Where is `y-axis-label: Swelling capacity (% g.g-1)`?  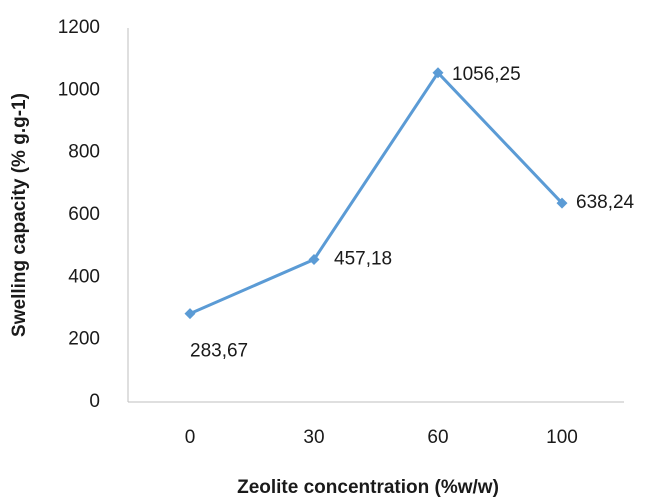 y-axis-label: Swelling capacity (% g.g-1) is located at coordinates (19, 215).